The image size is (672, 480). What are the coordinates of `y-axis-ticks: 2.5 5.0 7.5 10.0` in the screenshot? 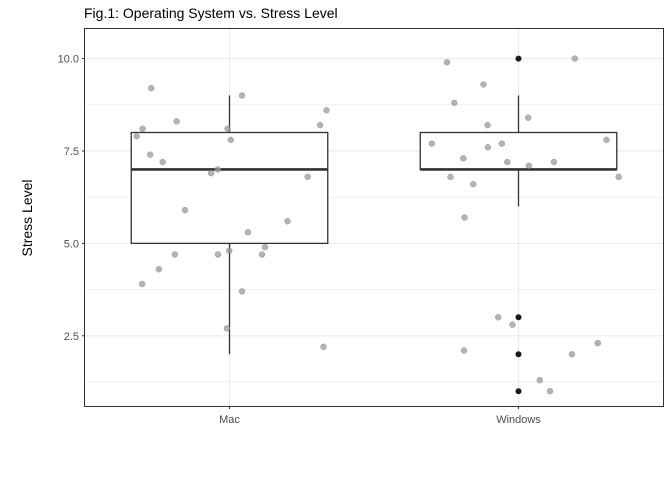 It's located at (71, 198).